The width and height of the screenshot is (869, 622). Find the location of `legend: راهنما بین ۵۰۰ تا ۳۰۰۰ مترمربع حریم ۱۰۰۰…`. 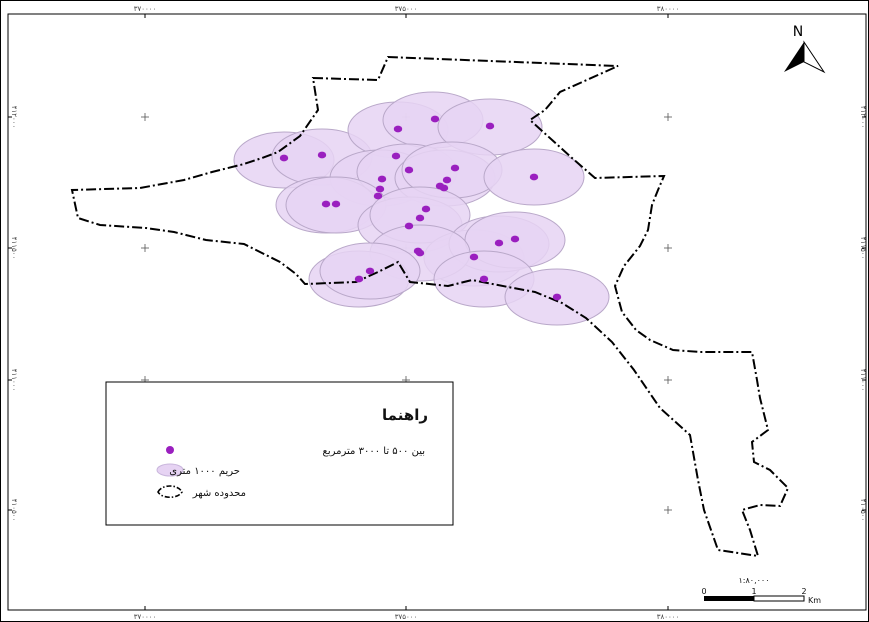

legend: راهنما بین ۵۰۰ تا ۳۰۰۰ مترمربع حریم ۱۰۰۰… is located at coordinates (279, 453).